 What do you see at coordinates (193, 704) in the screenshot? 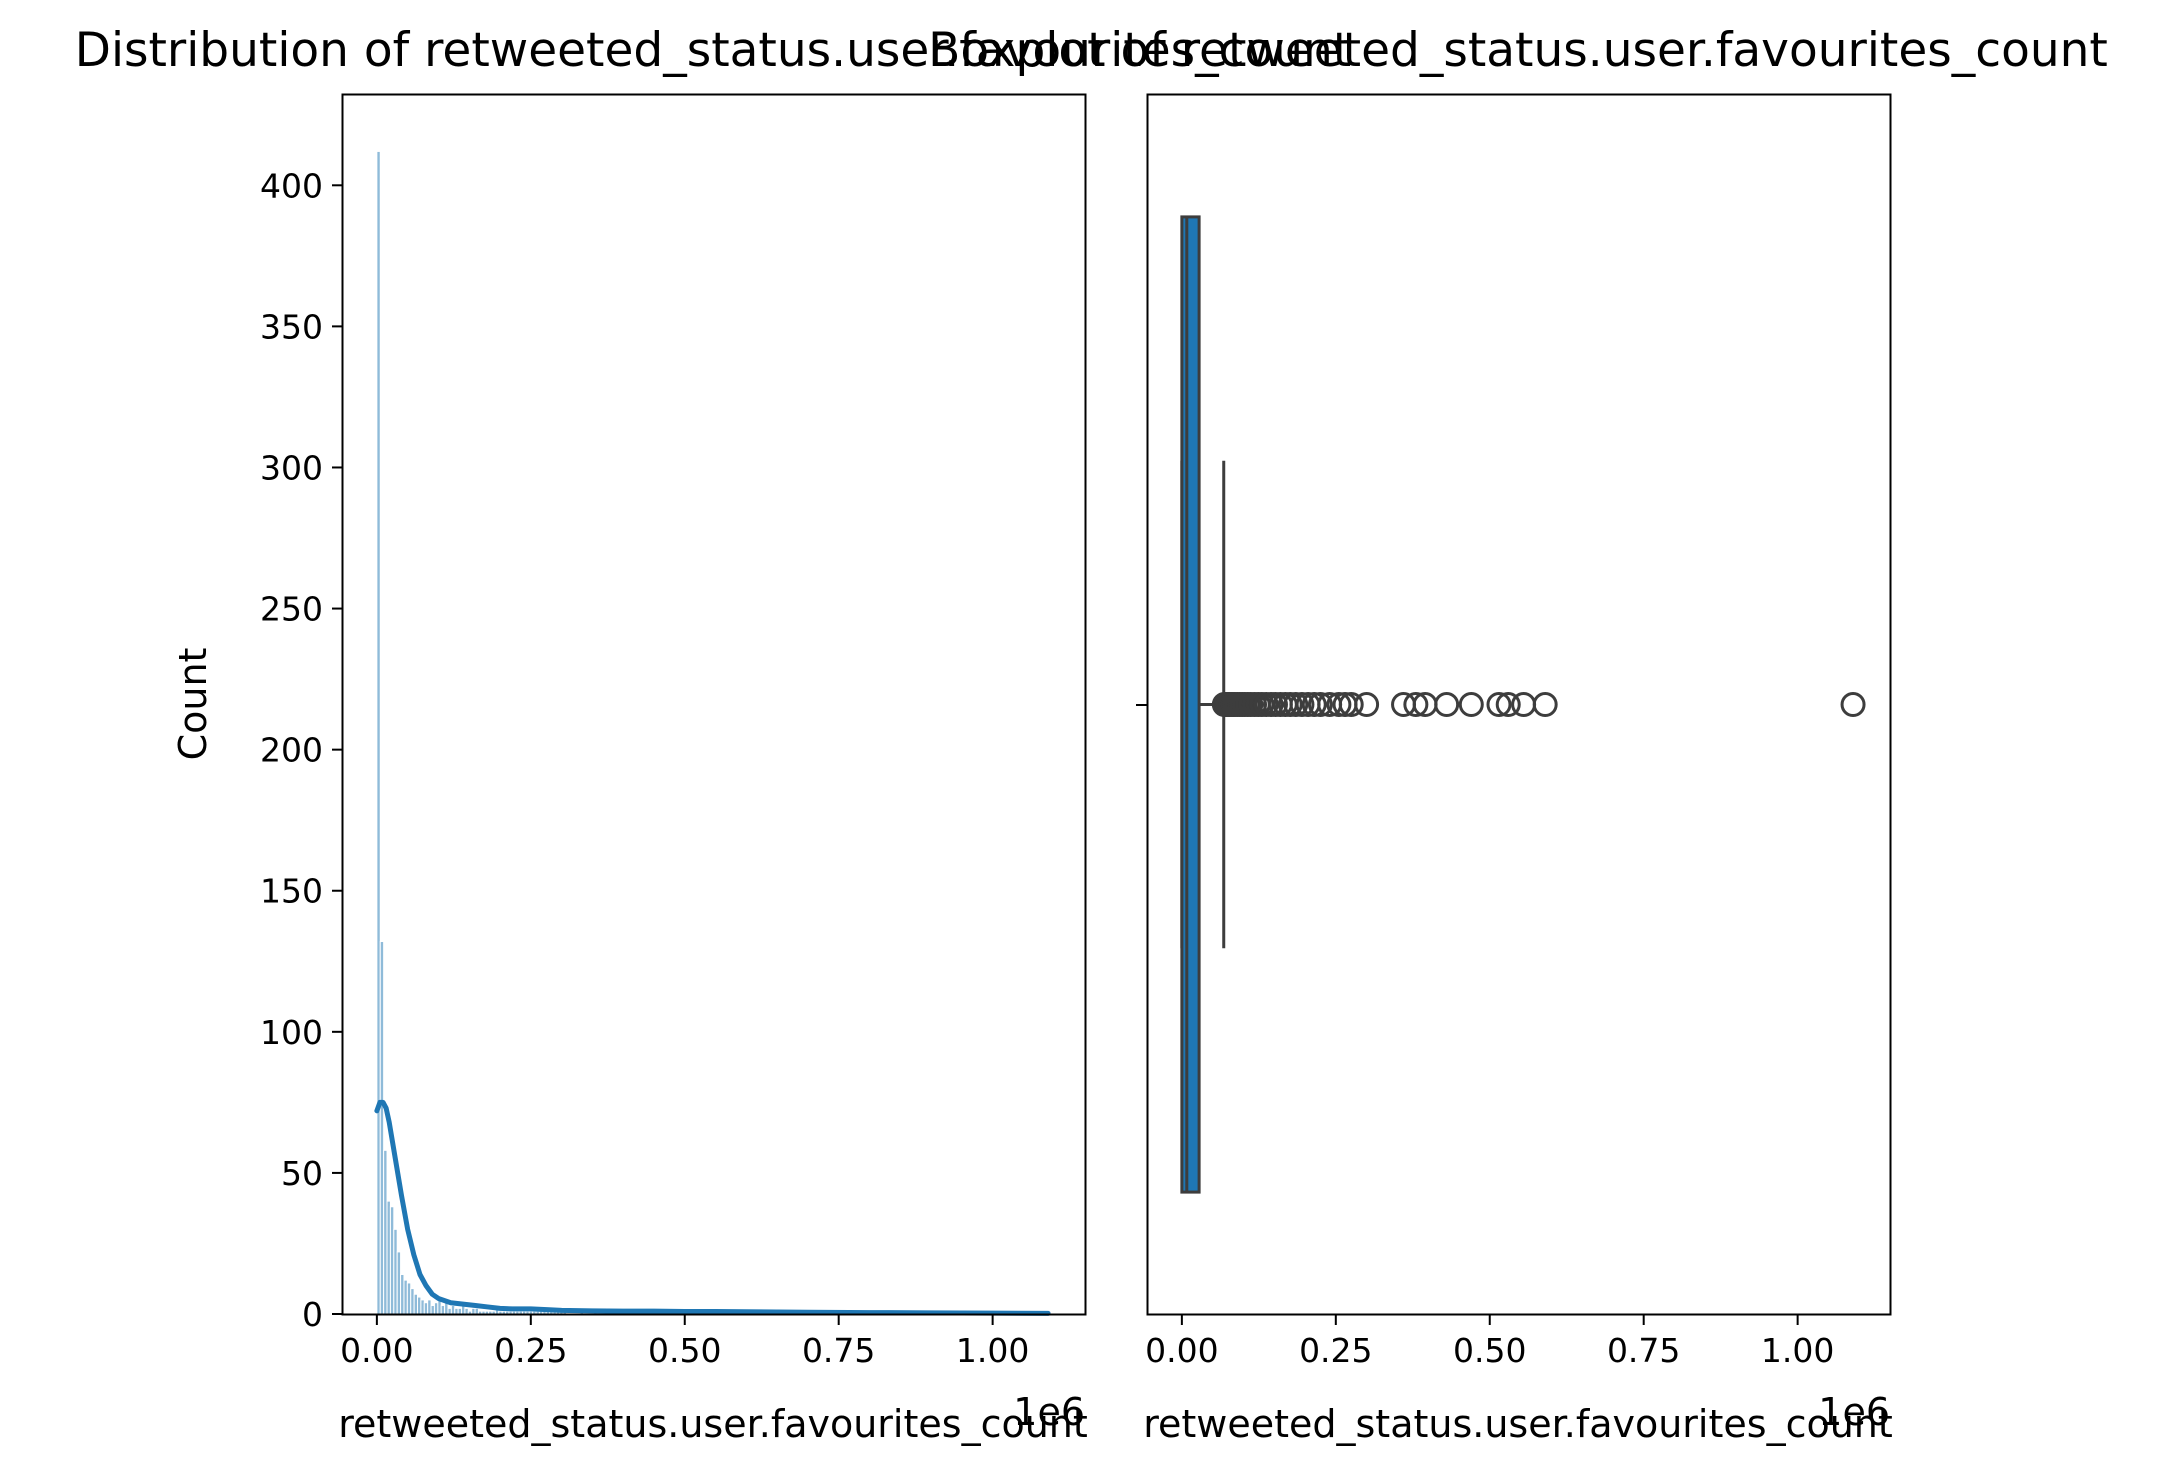
I see `histogram-y-axis-label: Count` at bounding box center [193, 704].